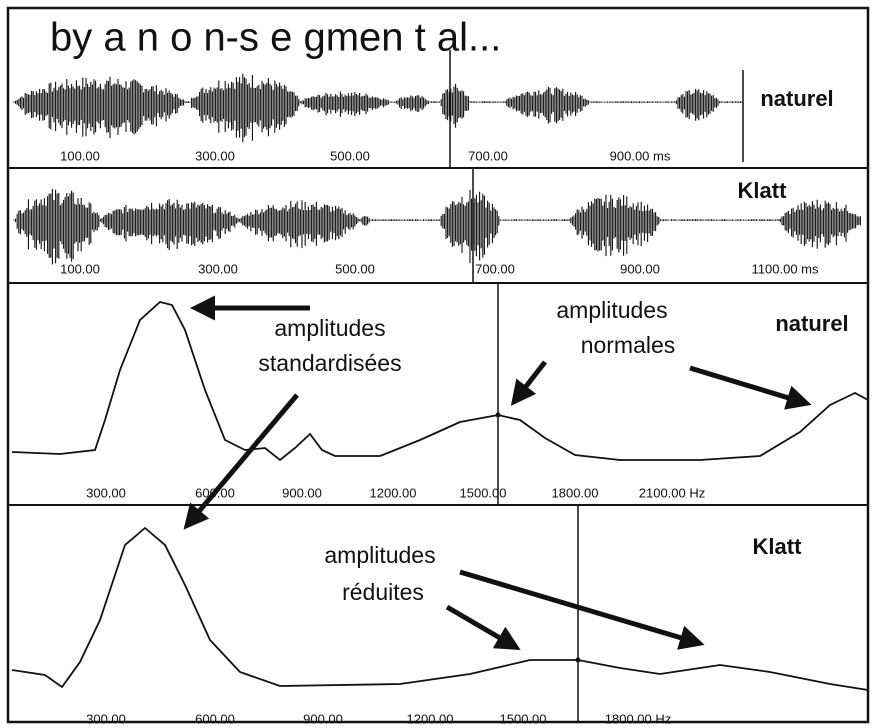 The image size is (874, 728). I want to click on tick-label: 1800.00, so click(575, 492).